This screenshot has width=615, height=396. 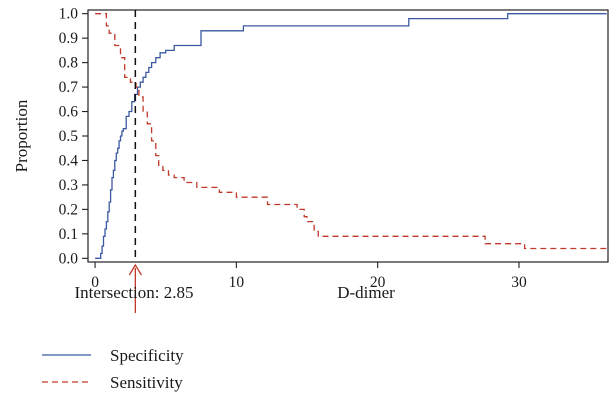 What do you see at coordinates (134, 161) in the screenshot?
I see `intersection-annotation: Intersection: 2.85` at bounding box center [134, 161].